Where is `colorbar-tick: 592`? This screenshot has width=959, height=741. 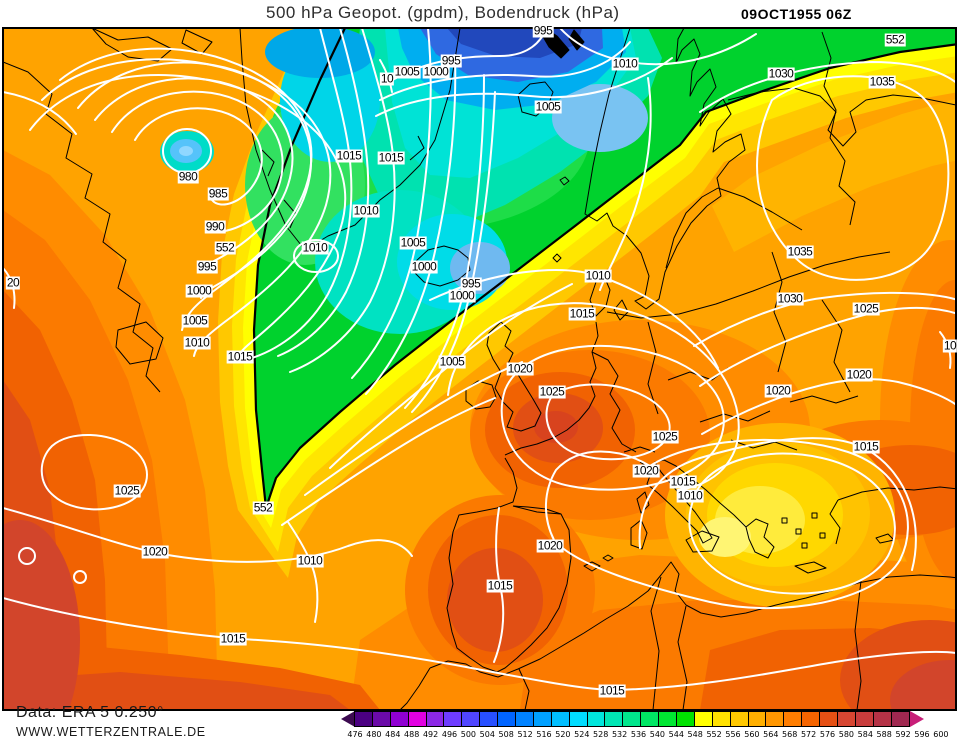
colorbar-tick: 592 is located at coordinates (903, 734).